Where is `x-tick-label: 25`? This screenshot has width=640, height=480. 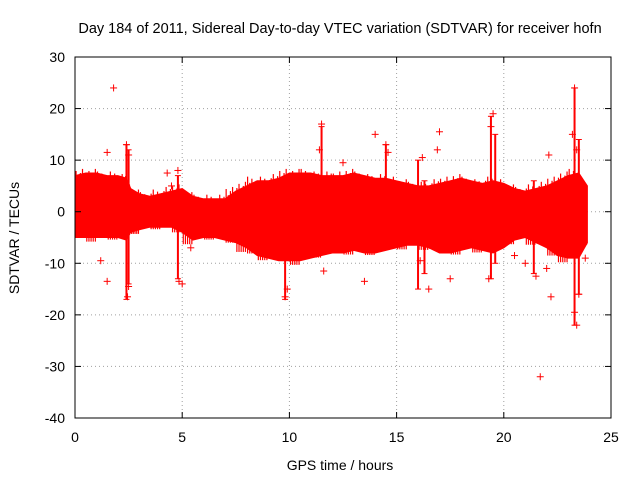 x-tick-label: 25 is located at coordinates (611, 437).